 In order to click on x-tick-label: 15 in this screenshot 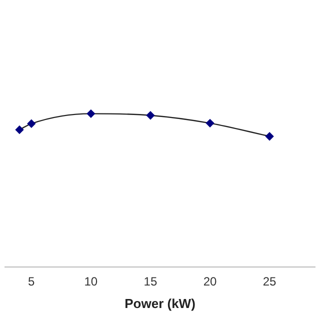, I will do `click(151, 281)`.